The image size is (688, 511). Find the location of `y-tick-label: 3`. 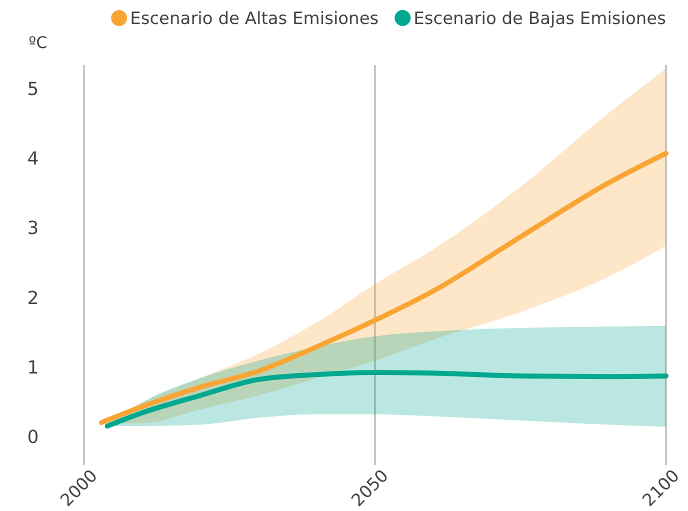

y-tick-label: 3 is located at coordinates (33, 229).